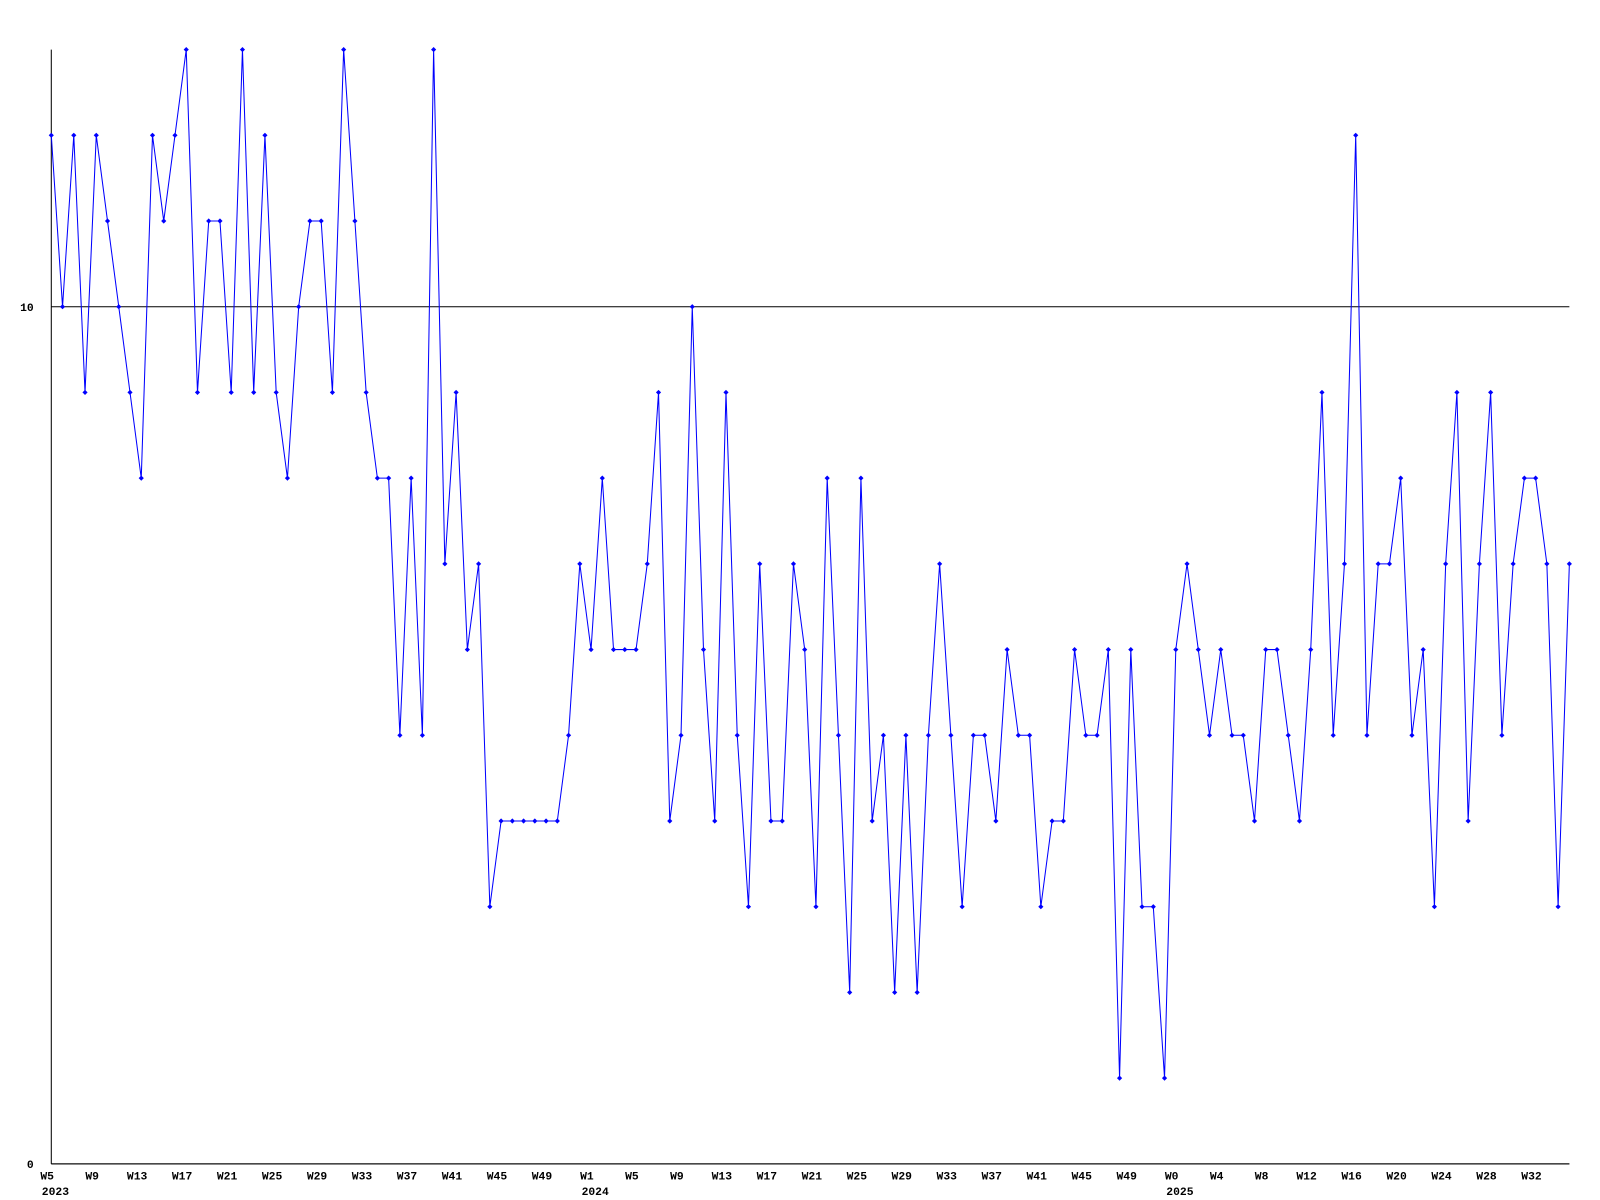 The height and width of the screenshot is (1200, 1600). Describe the element at coordinates (1441, 1177) in the screenshot. I see `x-tick-label: W24` at that location.